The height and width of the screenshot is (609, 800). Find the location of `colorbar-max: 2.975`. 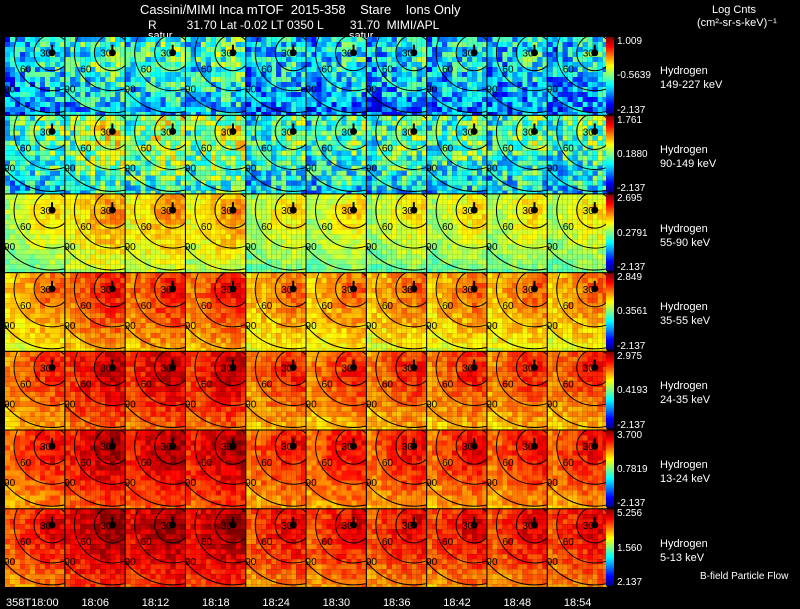

colorbar-max: 2.975 is located at coordinates (630, 356).